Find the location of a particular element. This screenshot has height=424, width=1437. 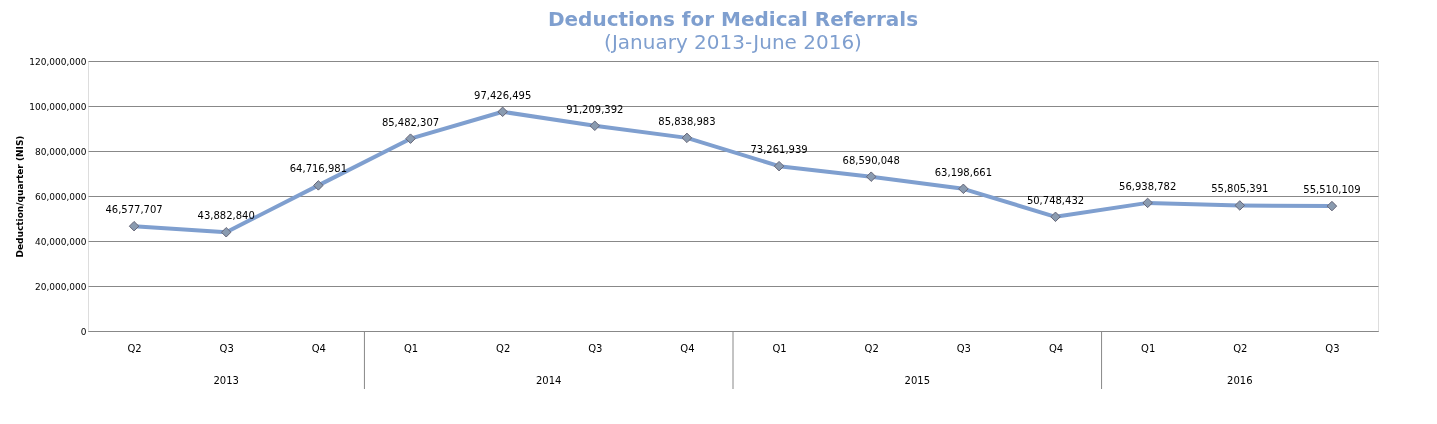

data-label: 55,510,109 is located at coordinates (1332, 190).